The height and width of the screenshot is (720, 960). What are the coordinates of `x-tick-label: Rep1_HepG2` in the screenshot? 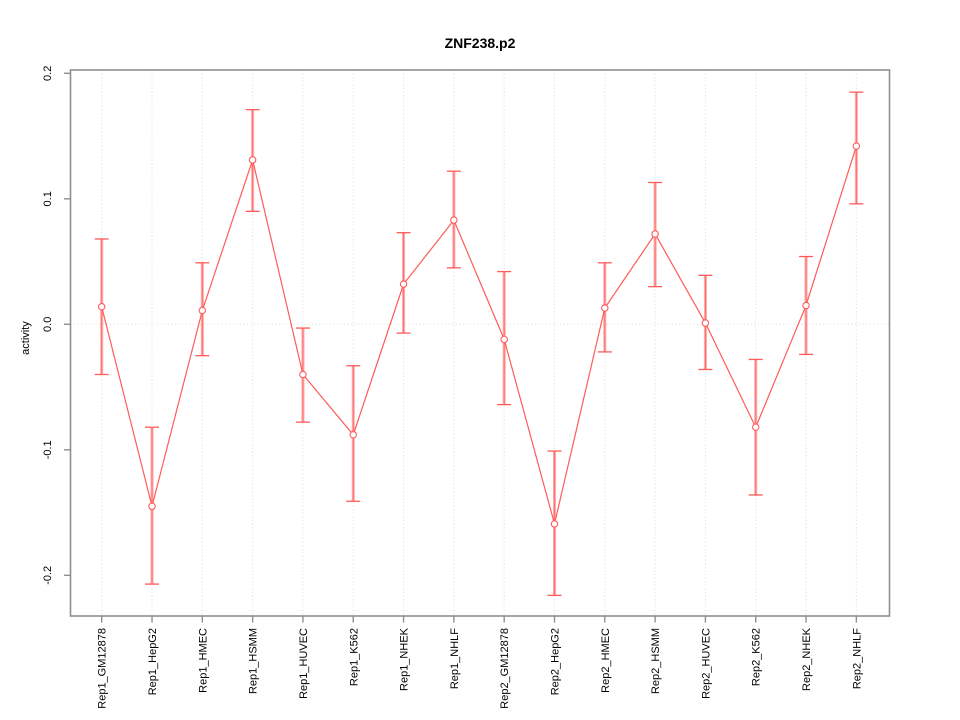 It's located at (153, 661).